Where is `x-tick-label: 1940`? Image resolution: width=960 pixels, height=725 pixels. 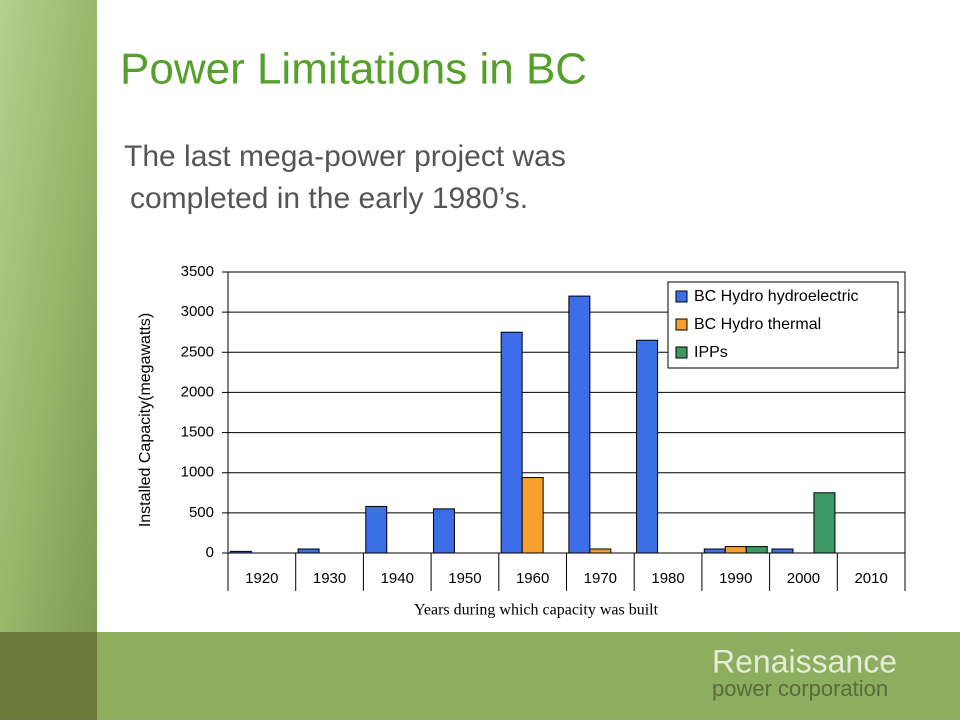
x-tick-label: 1940 is located at coordinates (397, 578).